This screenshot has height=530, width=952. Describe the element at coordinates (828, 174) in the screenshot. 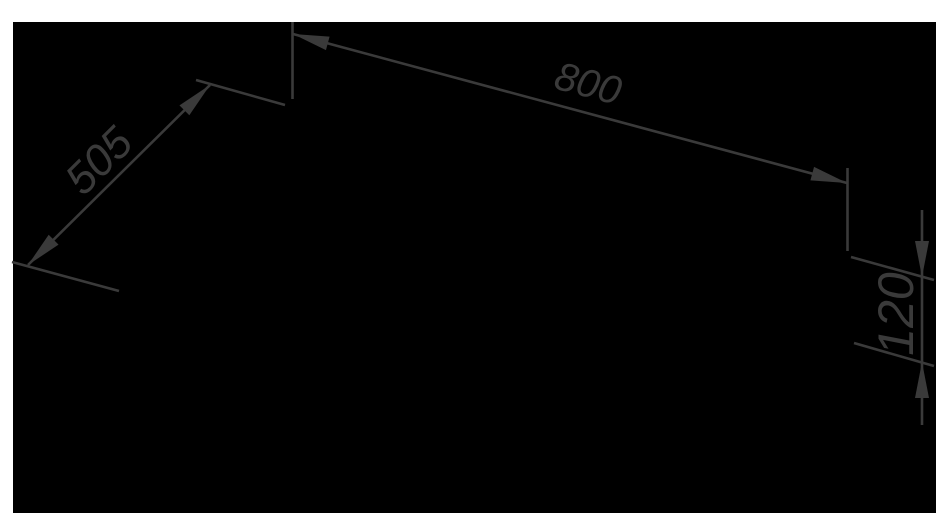

I see `arrowhead-800-end` at that location.